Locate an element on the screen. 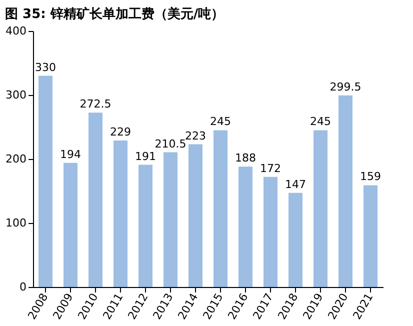  data-label: 330 is located at coordinates (45, 67).